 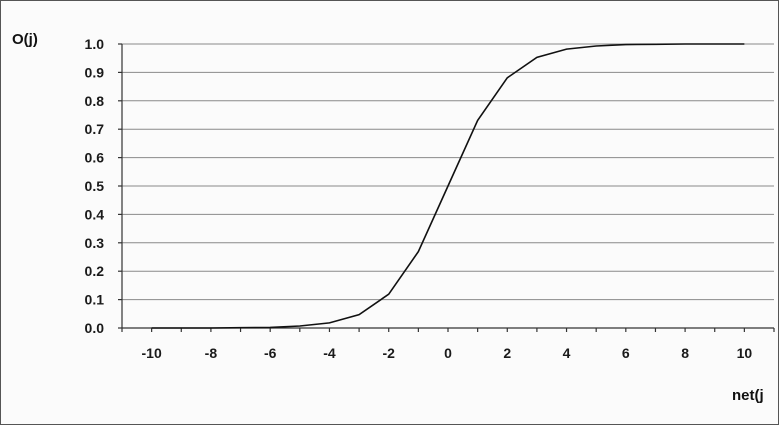 I want to click on x-tick-label: 4, so click(x=567, y=353).